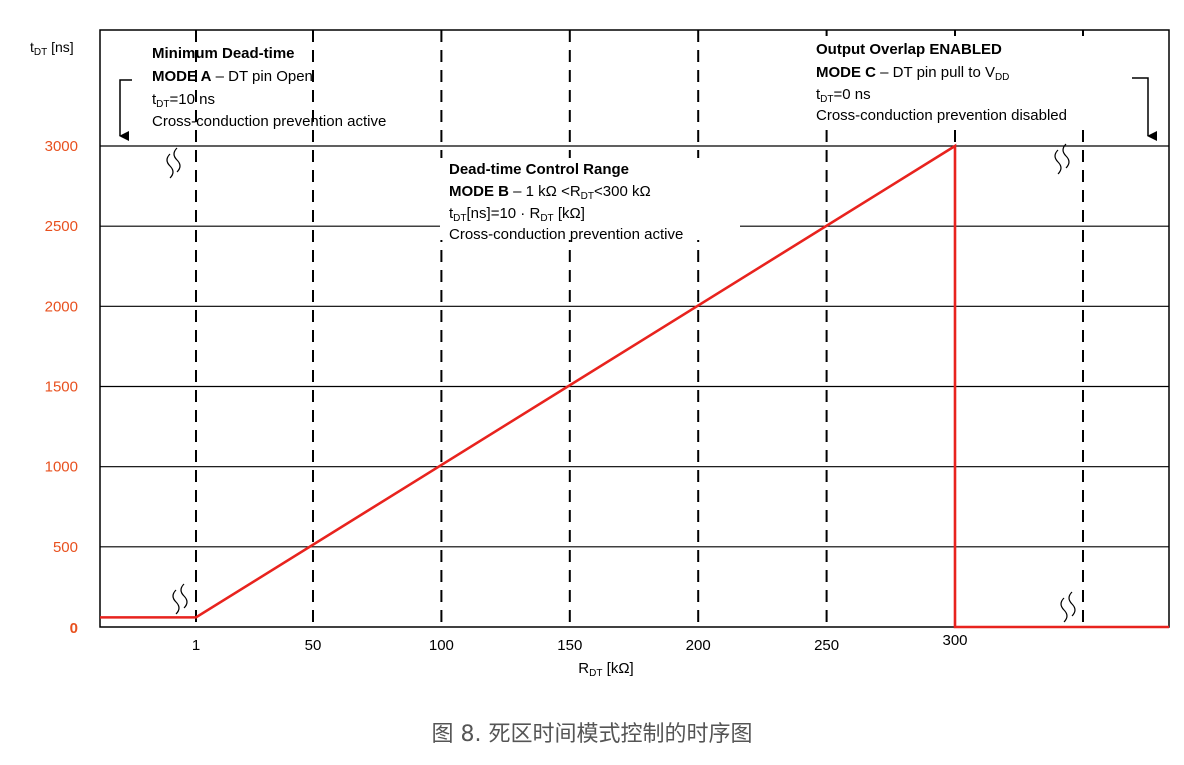 Image resolution: width=1184 pixels, height=765 pixels. I want to click on mode-c-formula: tDT=0 ns, so click(843, 95).